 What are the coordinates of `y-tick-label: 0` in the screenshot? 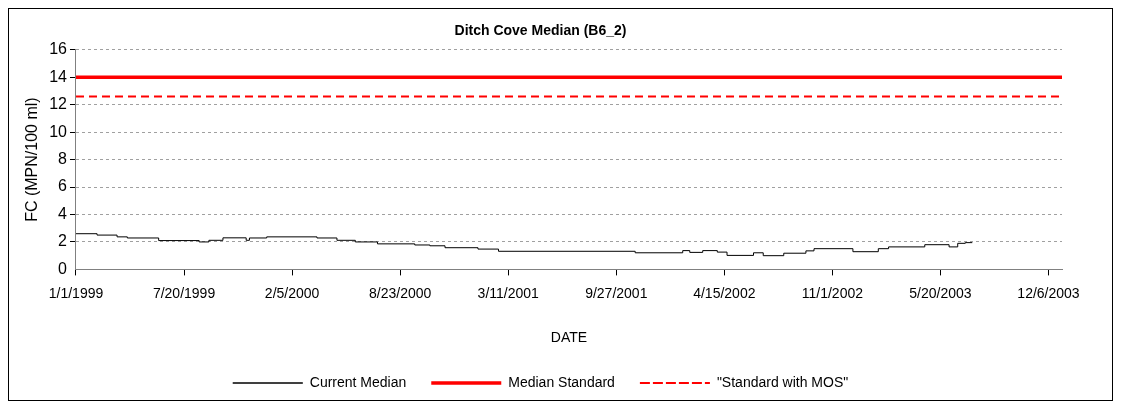 It's located at (63, 268).